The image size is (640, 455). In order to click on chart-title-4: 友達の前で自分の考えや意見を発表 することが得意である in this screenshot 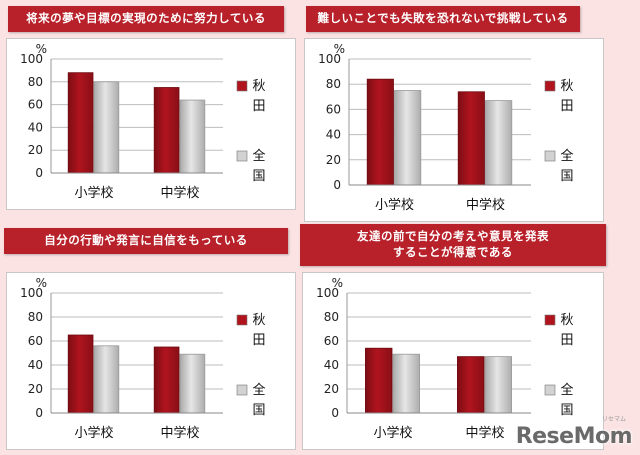, I will do `click(453, 245)`.